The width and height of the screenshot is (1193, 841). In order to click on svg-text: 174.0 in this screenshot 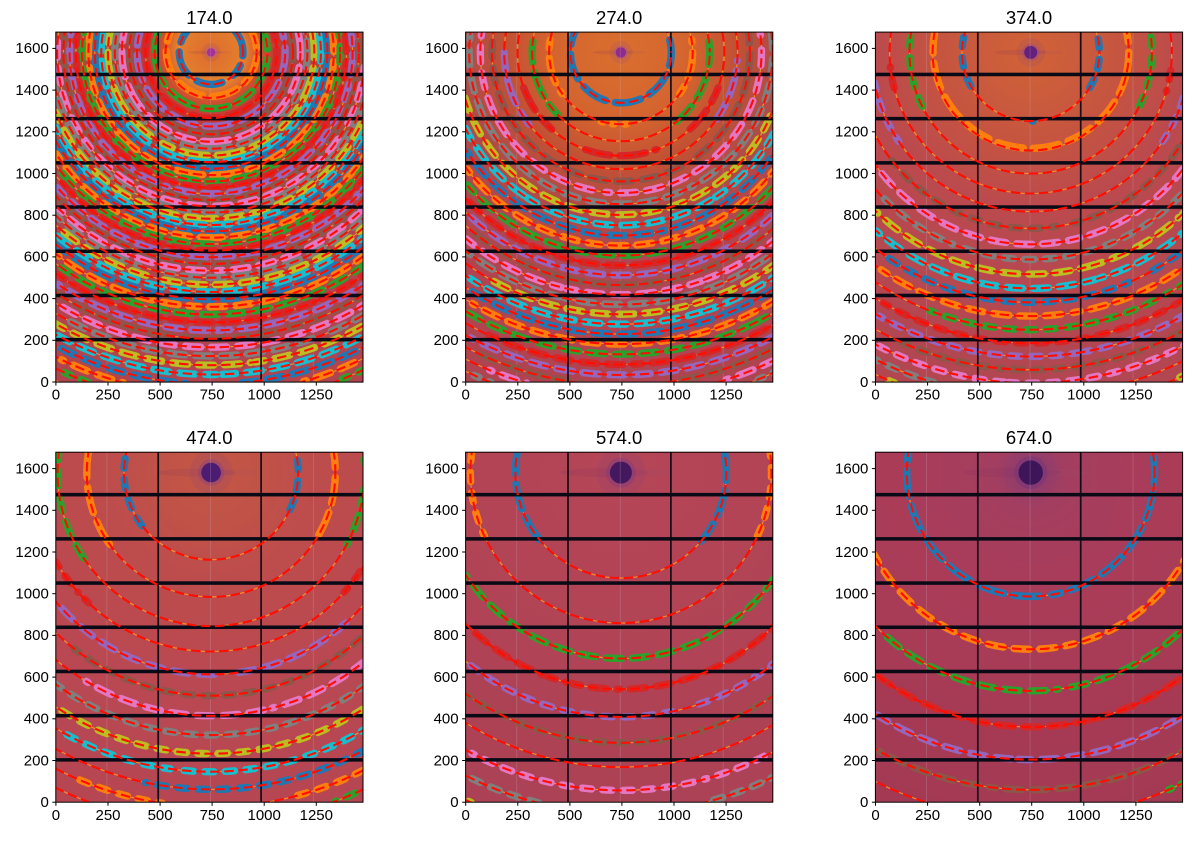, I will do `click(209, 17)`.